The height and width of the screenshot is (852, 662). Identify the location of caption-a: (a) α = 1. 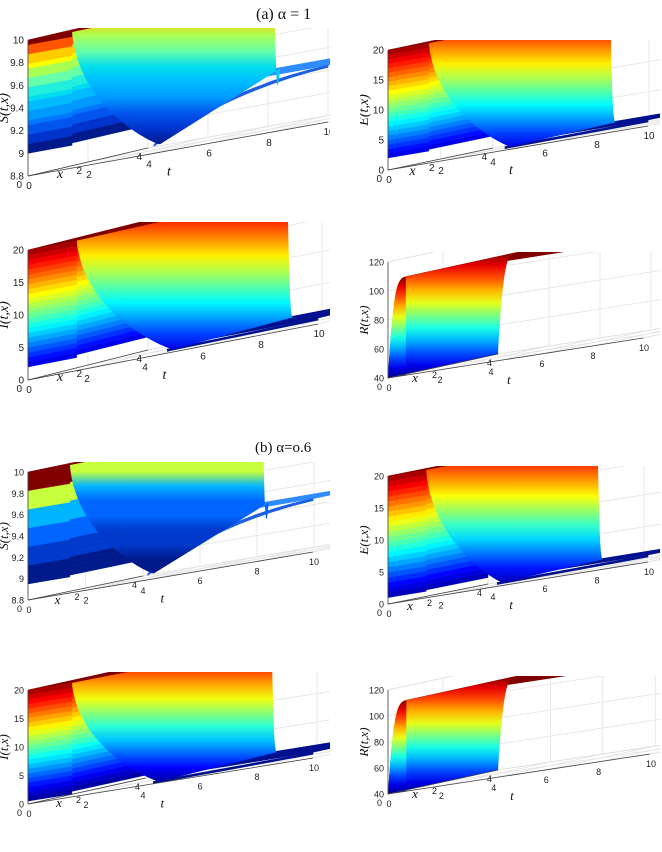
(284, 14).